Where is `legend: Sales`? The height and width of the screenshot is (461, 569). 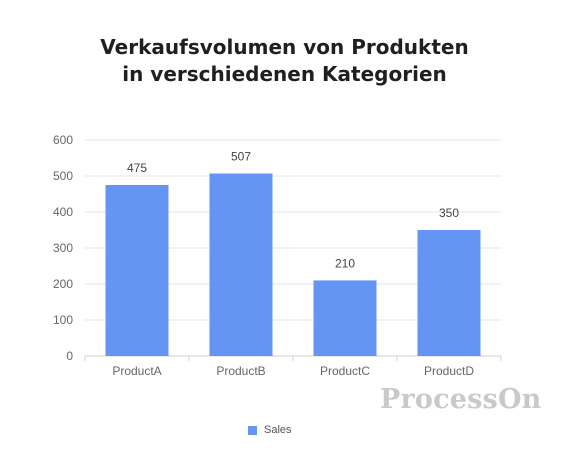
legend: Sales is located at coordinates (270, 430).